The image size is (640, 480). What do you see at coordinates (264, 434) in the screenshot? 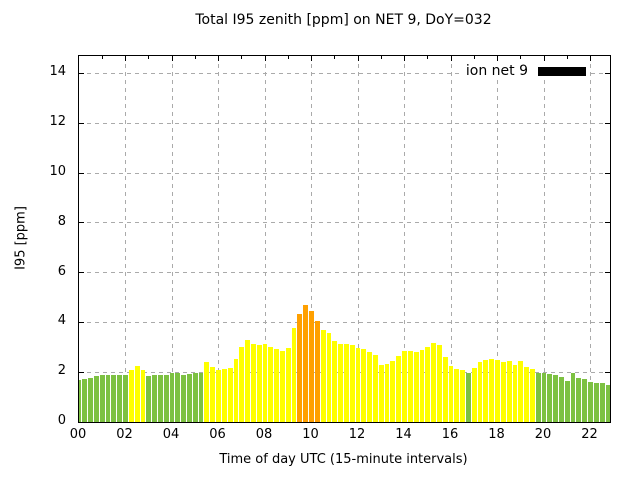
I see `x-tick-label: 08` at bounding box center [264, 434].